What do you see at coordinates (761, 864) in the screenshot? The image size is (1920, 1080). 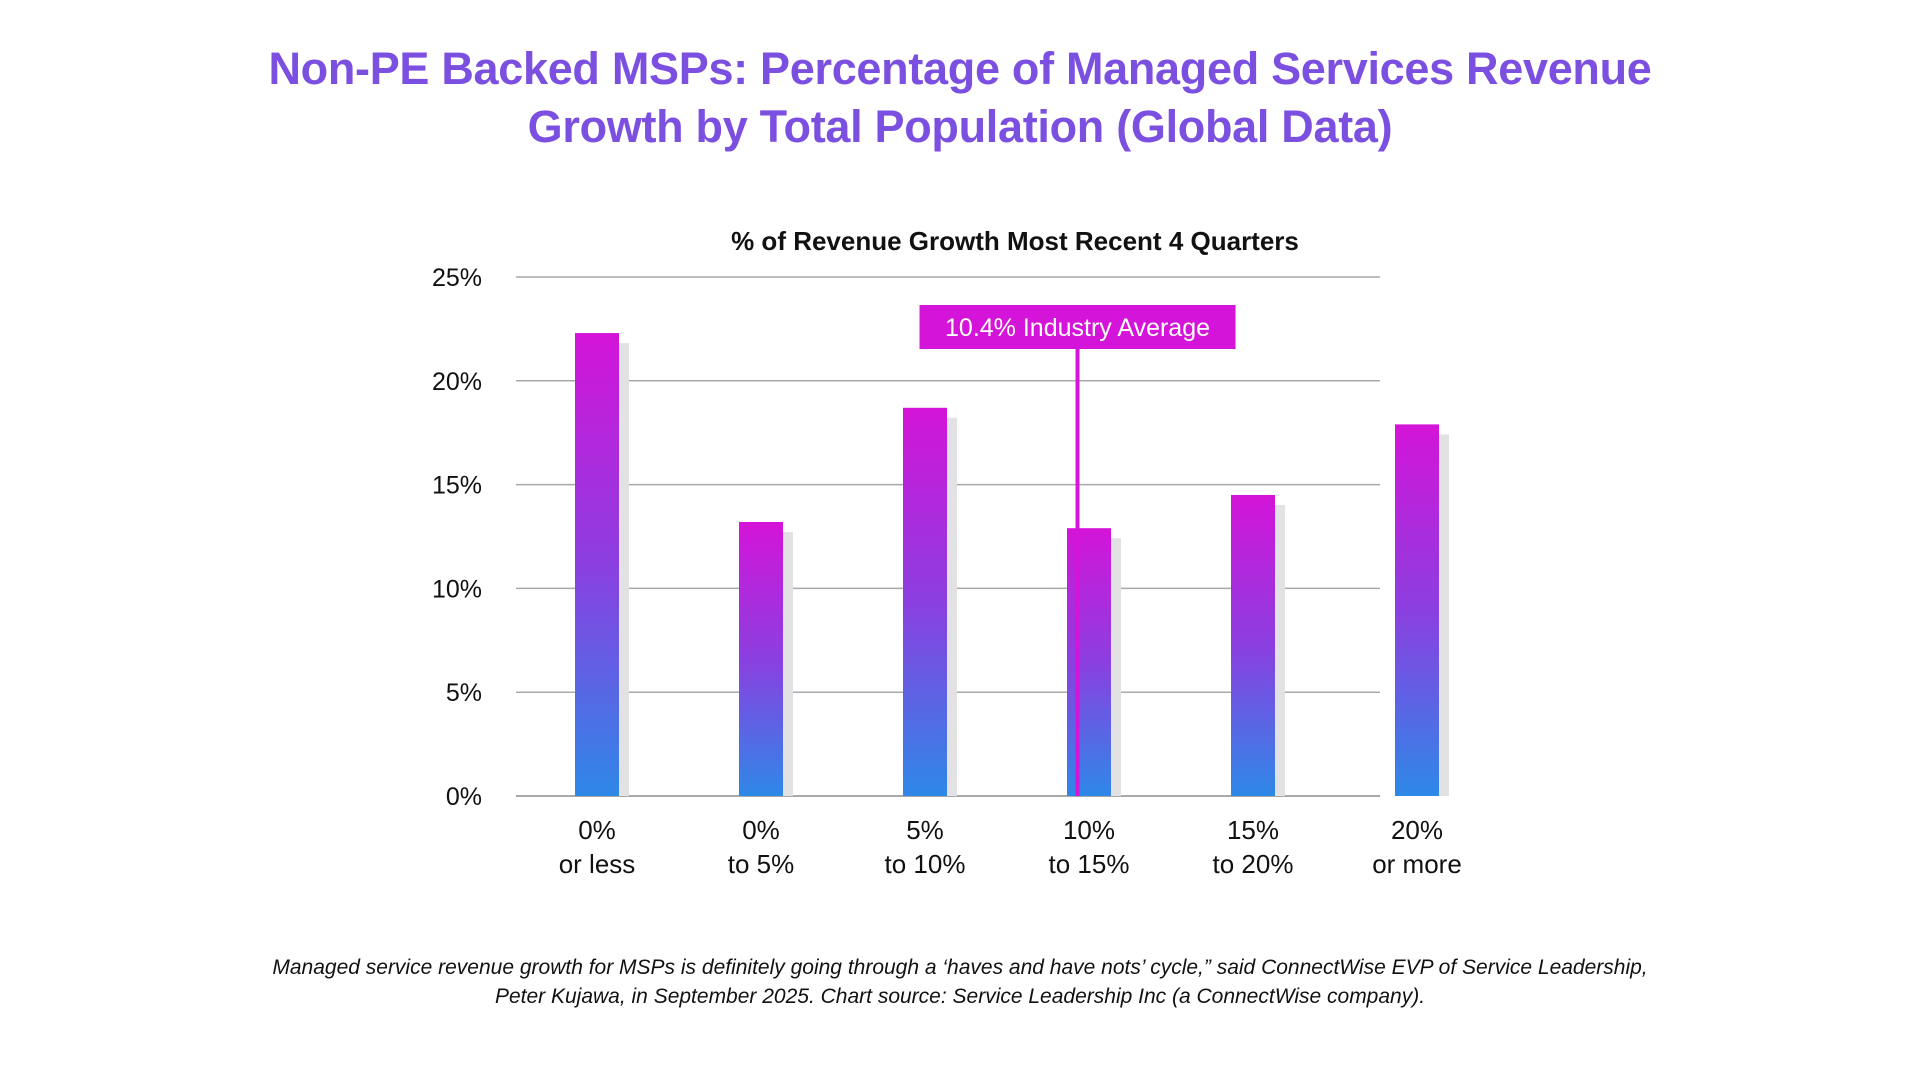 I see `x-tick-label: to 5%` at bounding box center [761, 864].